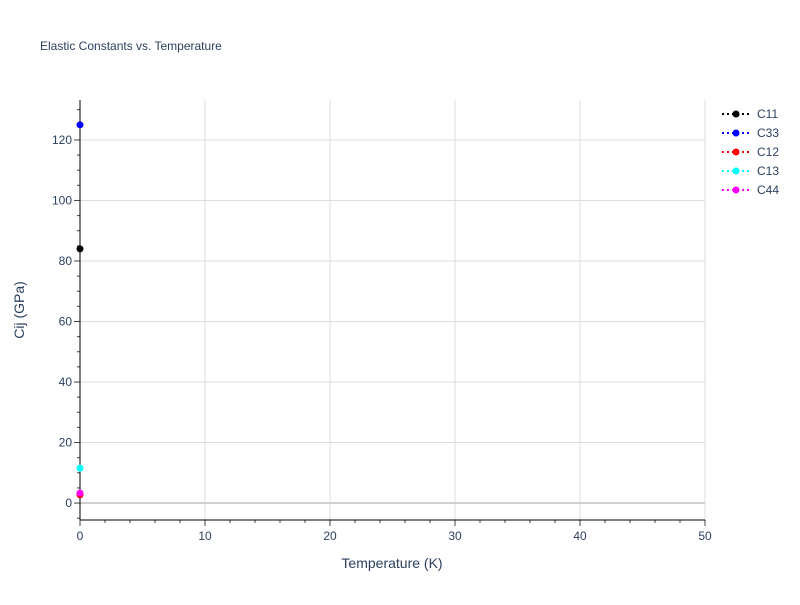  Describe the element at coordinates (768, 171) in the screenshot. I see `legend-label-c13: C13` at that location.